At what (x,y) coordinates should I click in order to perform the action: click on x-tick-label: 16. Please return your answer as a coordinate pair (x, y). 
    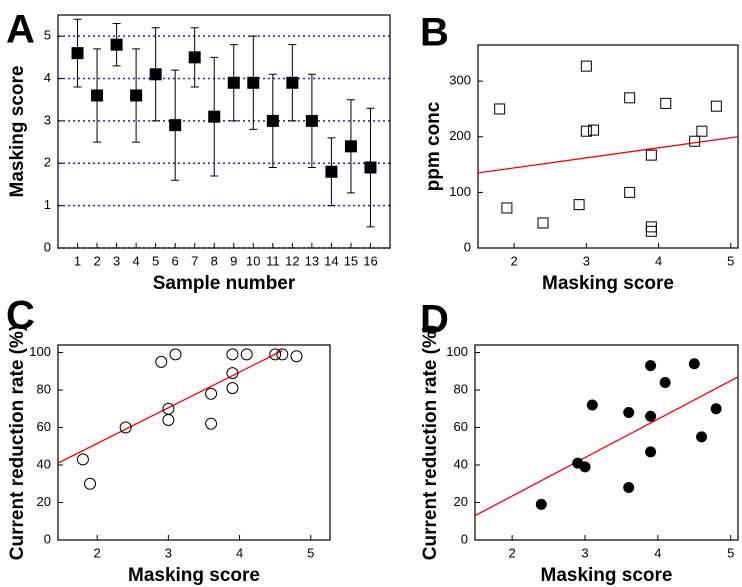
    Looking at the image, I should click on (370, 260).